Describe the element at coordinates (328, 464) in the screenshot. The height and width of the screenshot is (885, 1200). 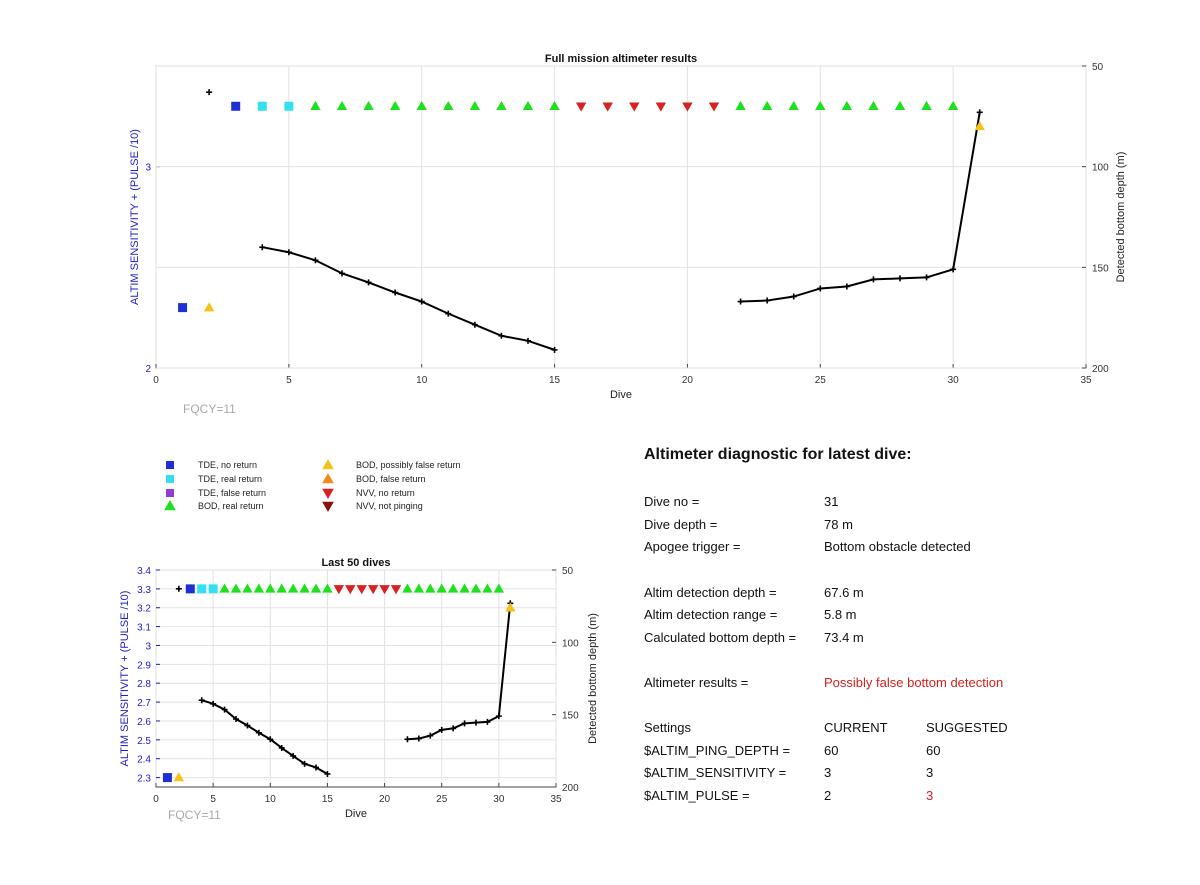
I see `legend-marker-bod-possibly-false` at that location.